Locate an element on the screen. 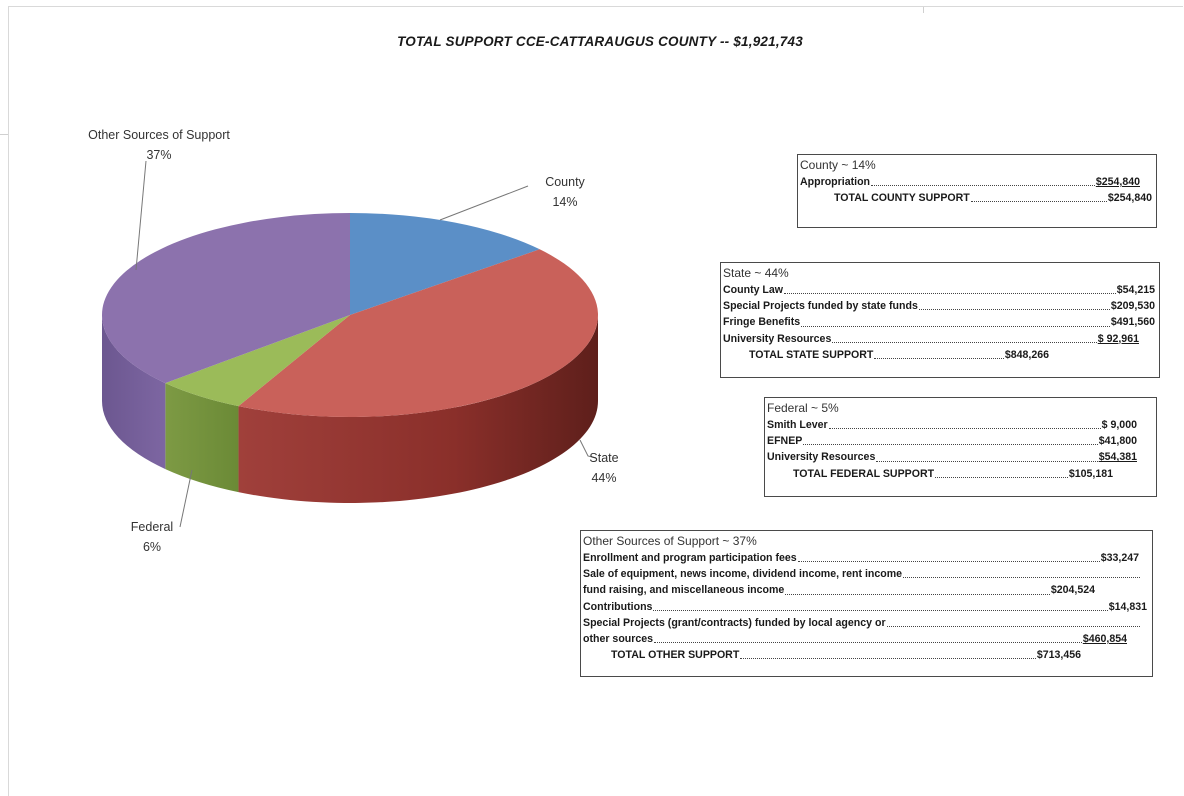 The width and height of the screenshot is (1184, 796). line-label: other sources is located at coordinates (618, 639).